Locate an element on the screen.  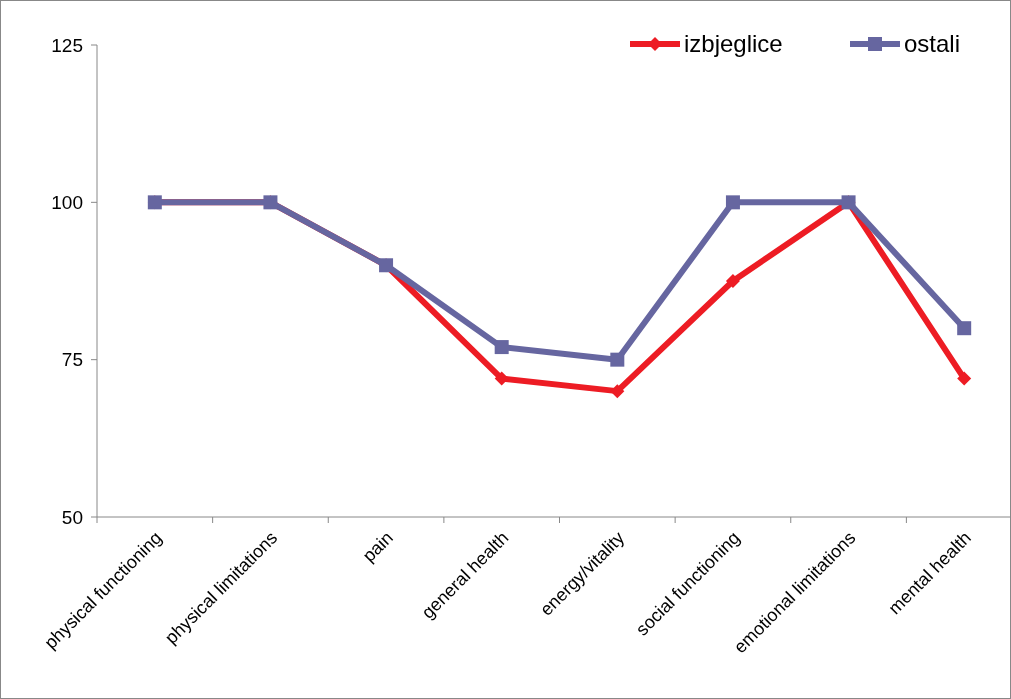
y-tick-label: 75 is located at coordinates (72, 360).